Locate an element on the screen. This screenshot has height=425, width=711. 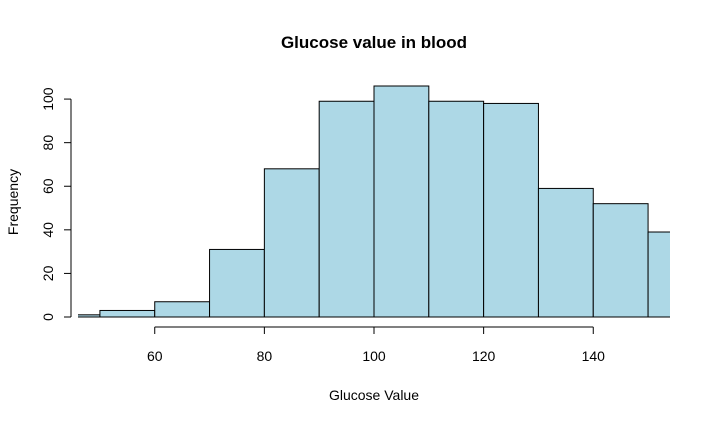
y-tick-label: 80 is located at coordinates (48, 143).